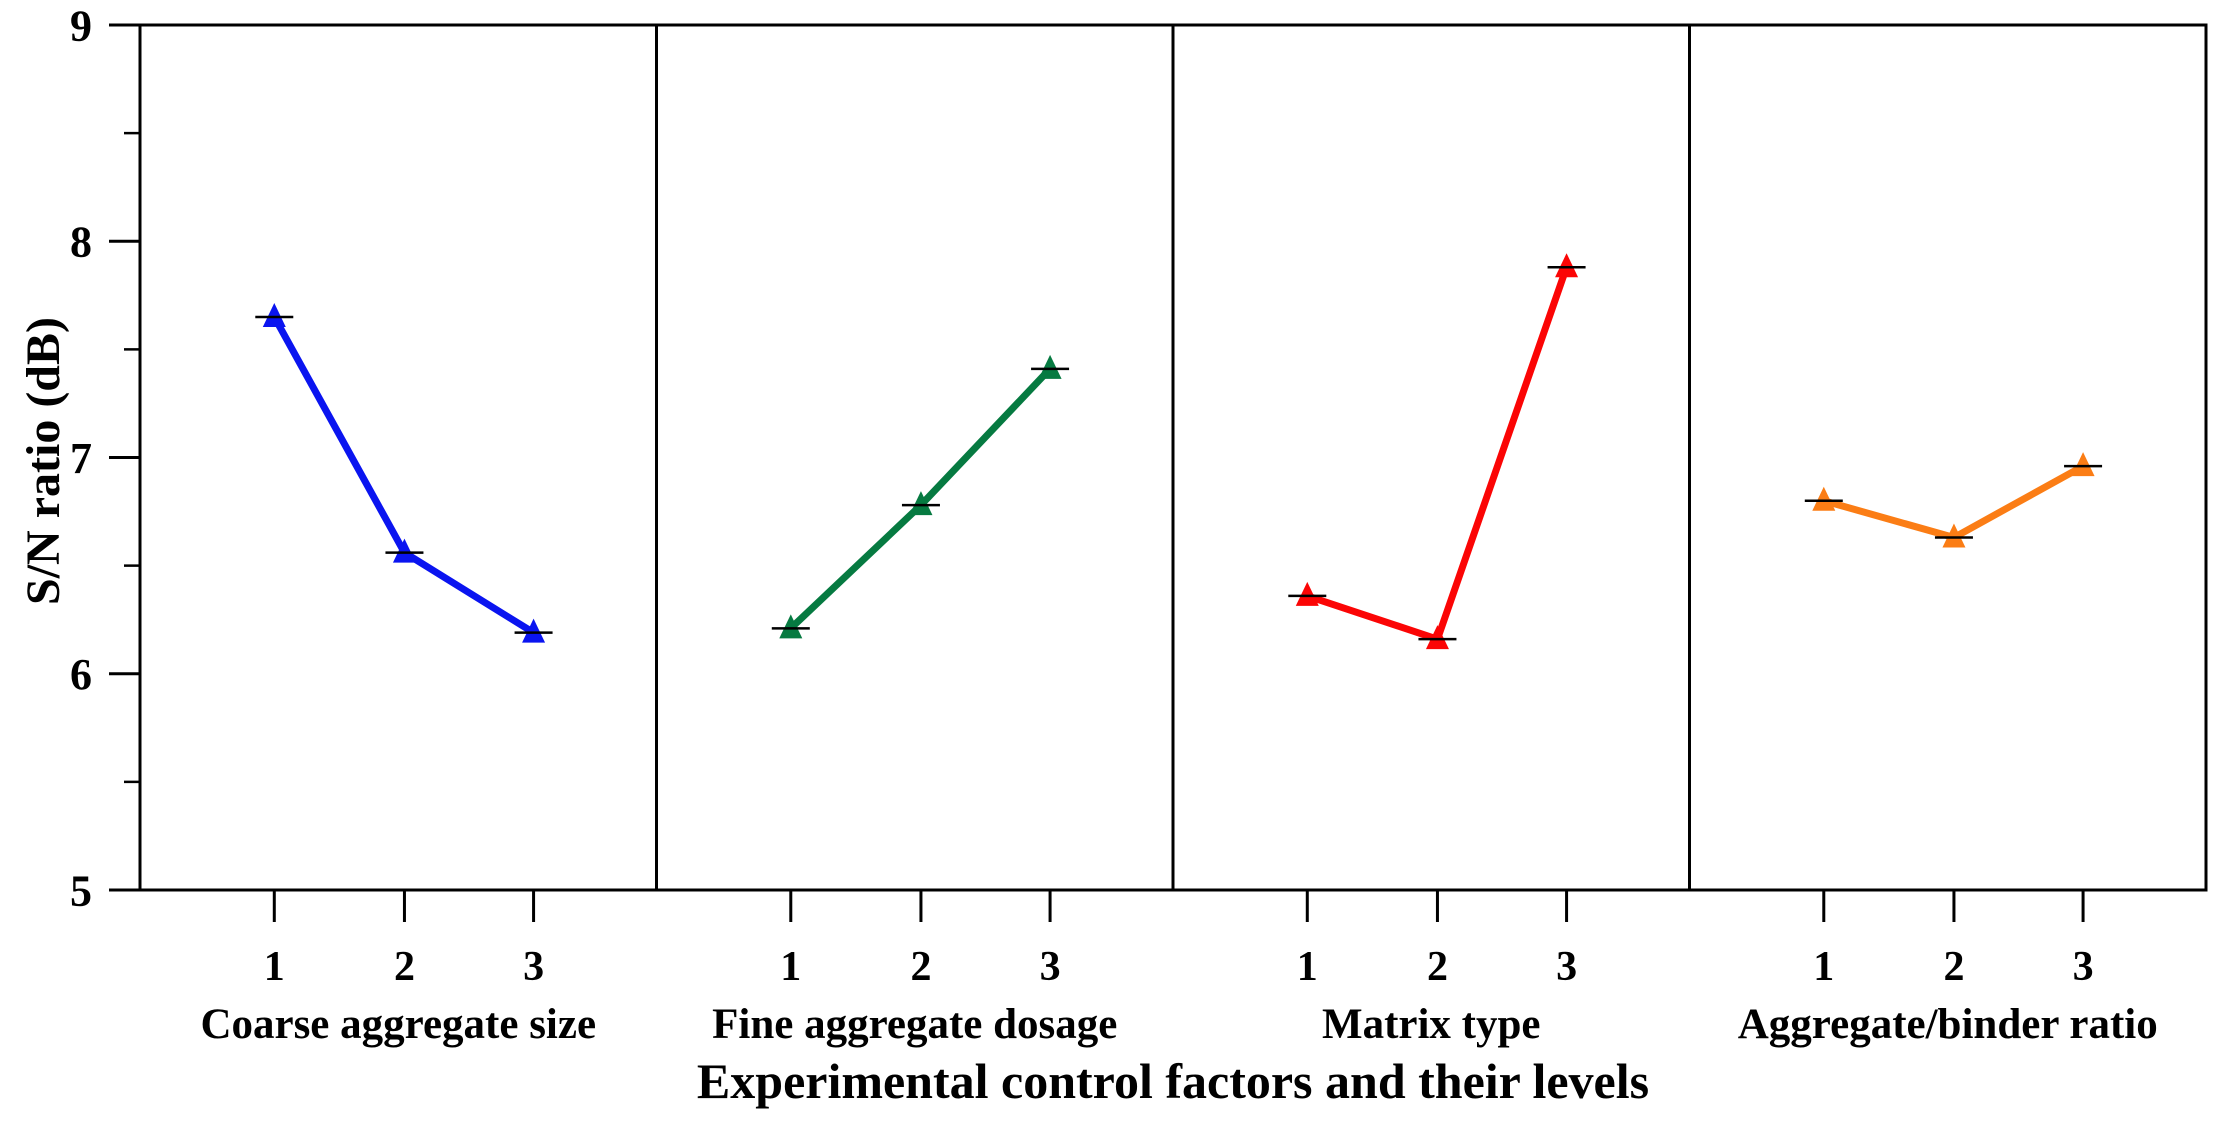 This screenshot has height=1124, width=2226. Describe the element at coordinates (81, 25) in the screenshot. I see `y-tick-label: 9` at that location.